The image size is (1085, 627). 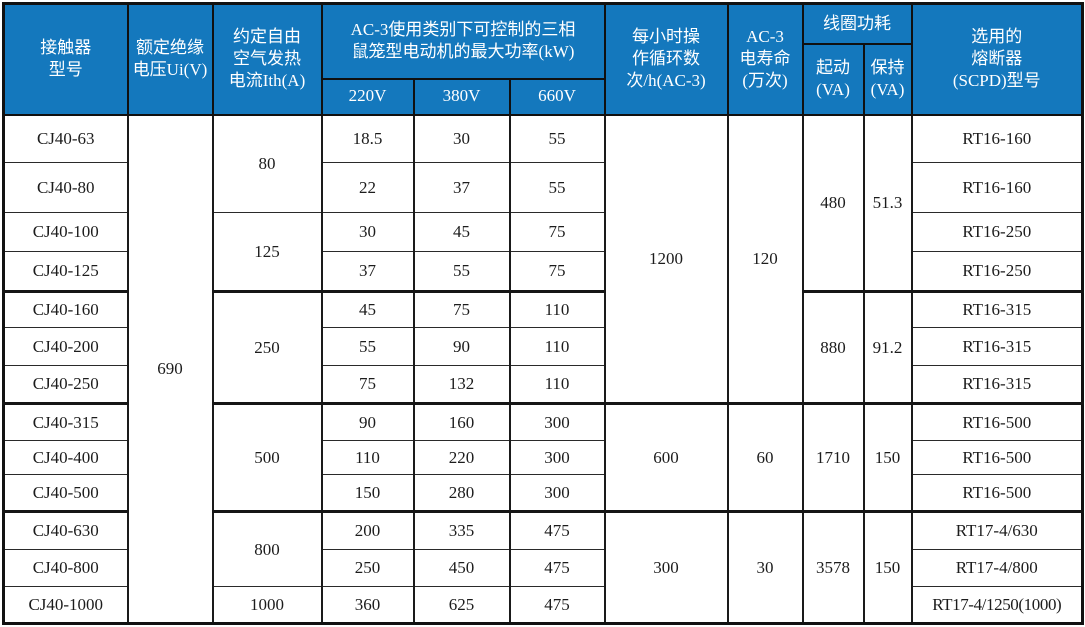 What do you see at coordinates (833, 347) in the screenshot?
I see `cell-coil-start: 880` at bounding box center [833, 347].